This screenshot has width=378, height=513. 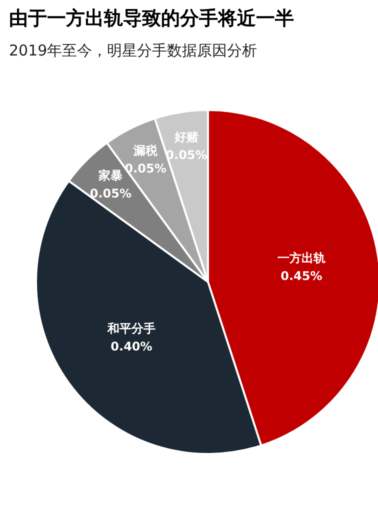 I want to click on slice-label: 和平分手, so click(x=131, y=329).